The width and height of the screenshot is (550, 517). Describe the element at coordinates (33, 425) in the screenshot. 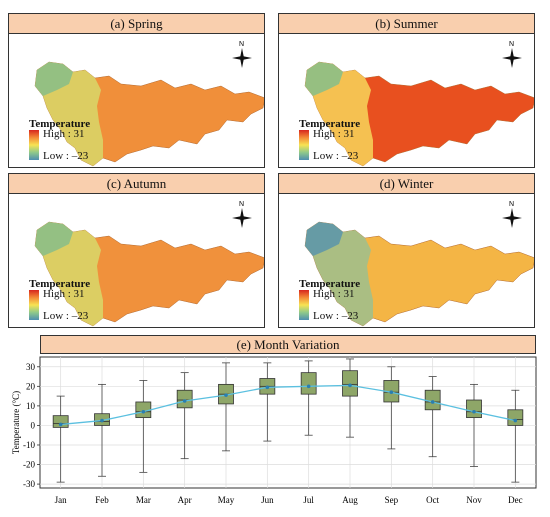

I see `y-tick-label: 0` at that location.